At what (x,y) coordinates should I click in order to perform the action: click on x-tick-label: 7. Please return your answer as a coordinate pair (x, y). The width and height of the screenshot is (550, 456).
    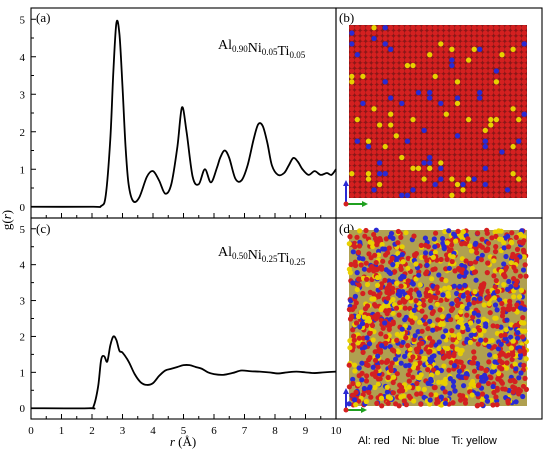
    Looking at the image, I should click on (245, 431).